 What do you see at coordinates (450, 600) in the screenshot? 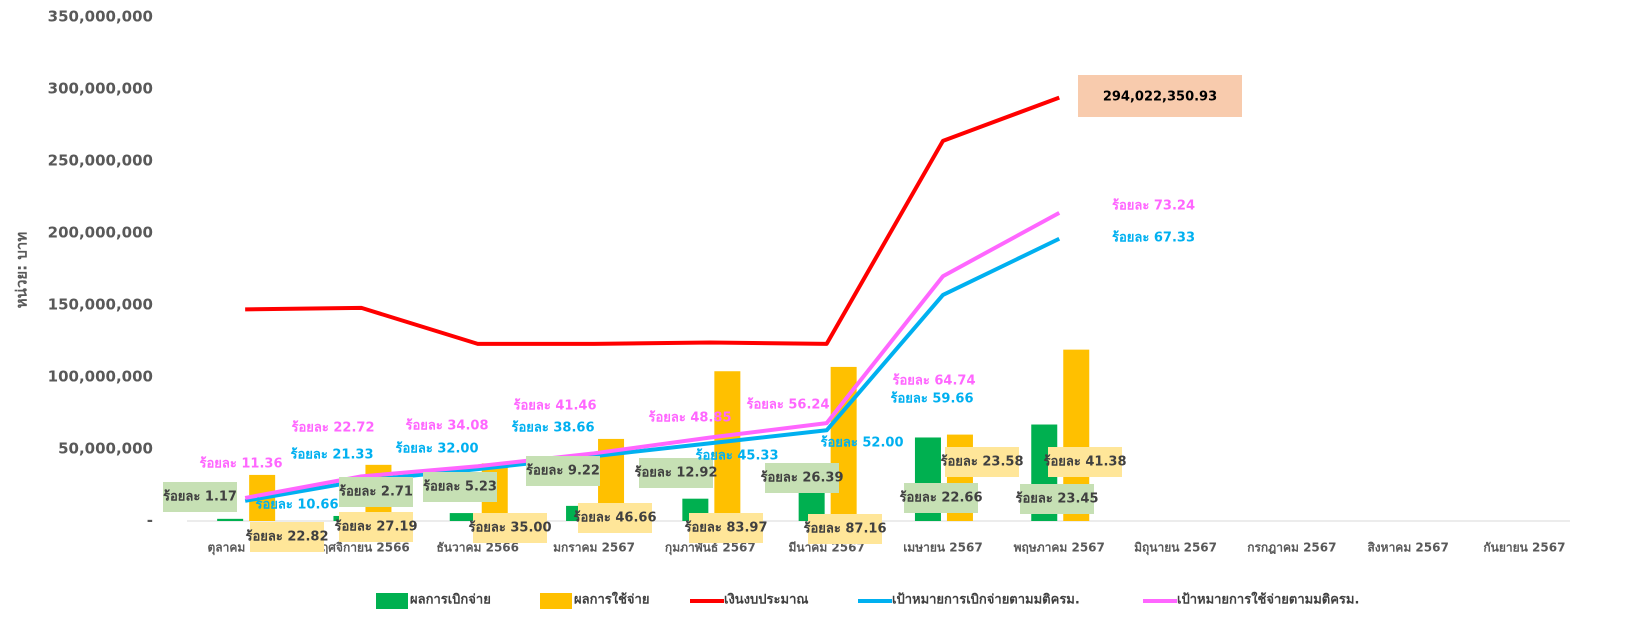
I see `legend-label: ผลการเบิกจ่าย` at bounding box center [450, 600].